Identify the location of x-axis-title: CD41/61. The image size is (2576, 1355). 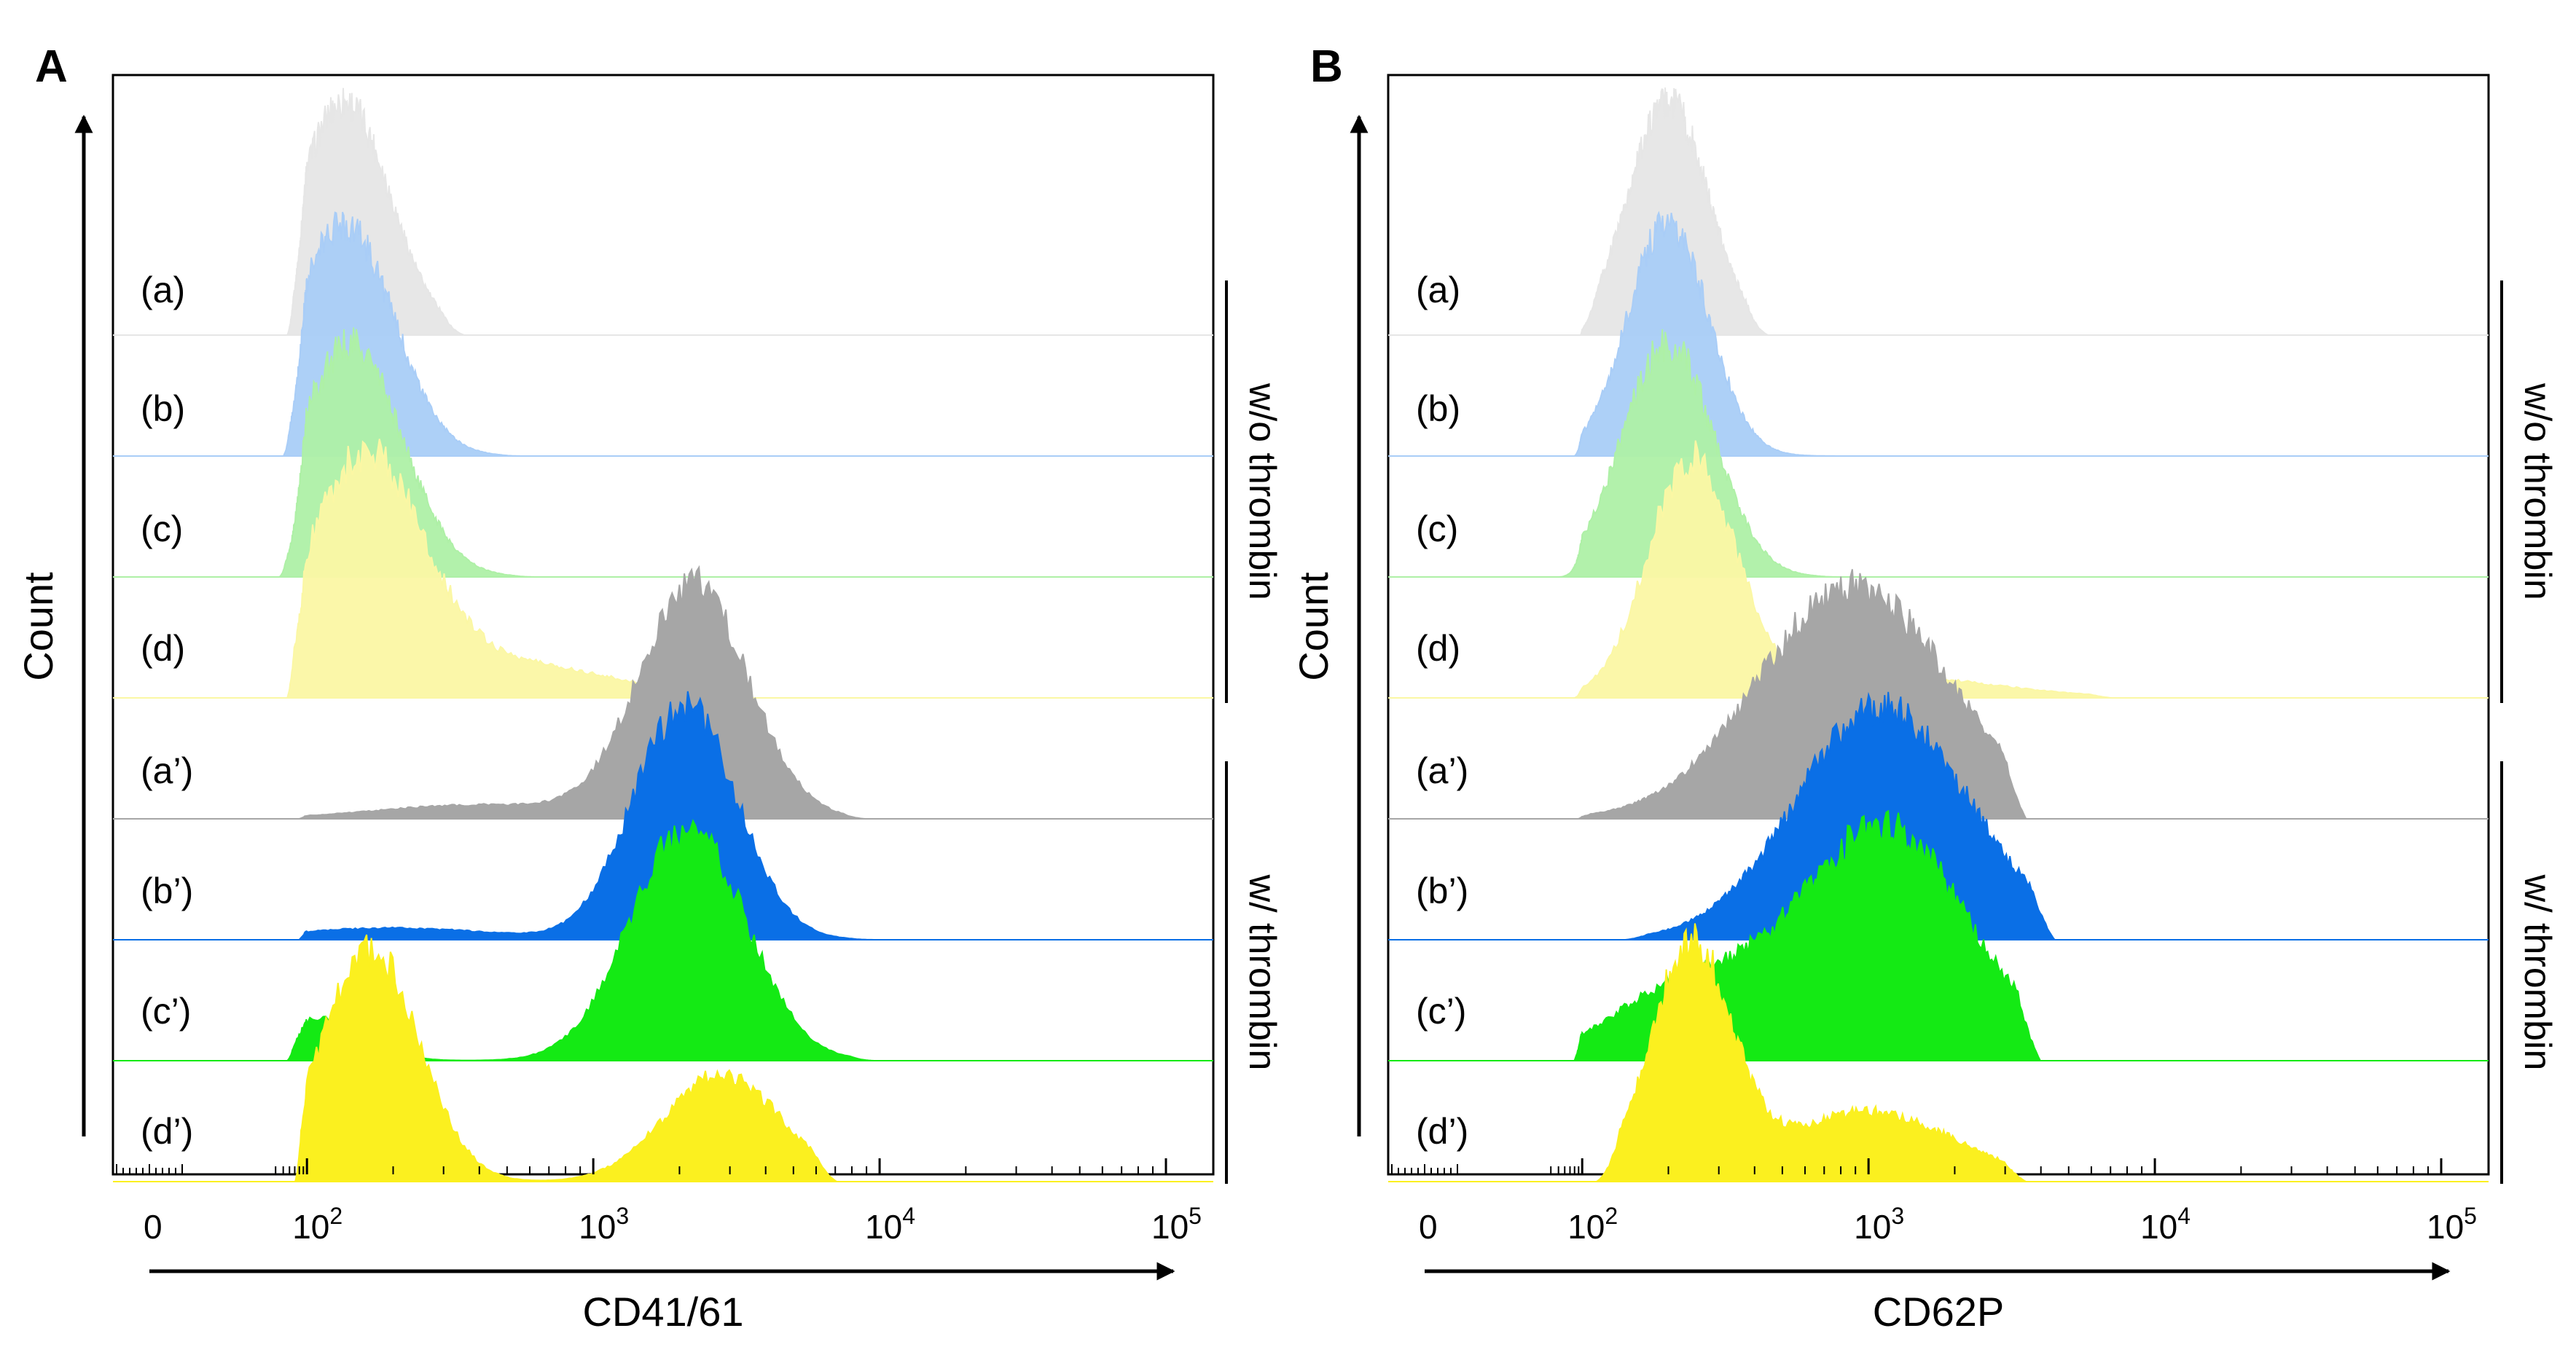
(662, 1312).